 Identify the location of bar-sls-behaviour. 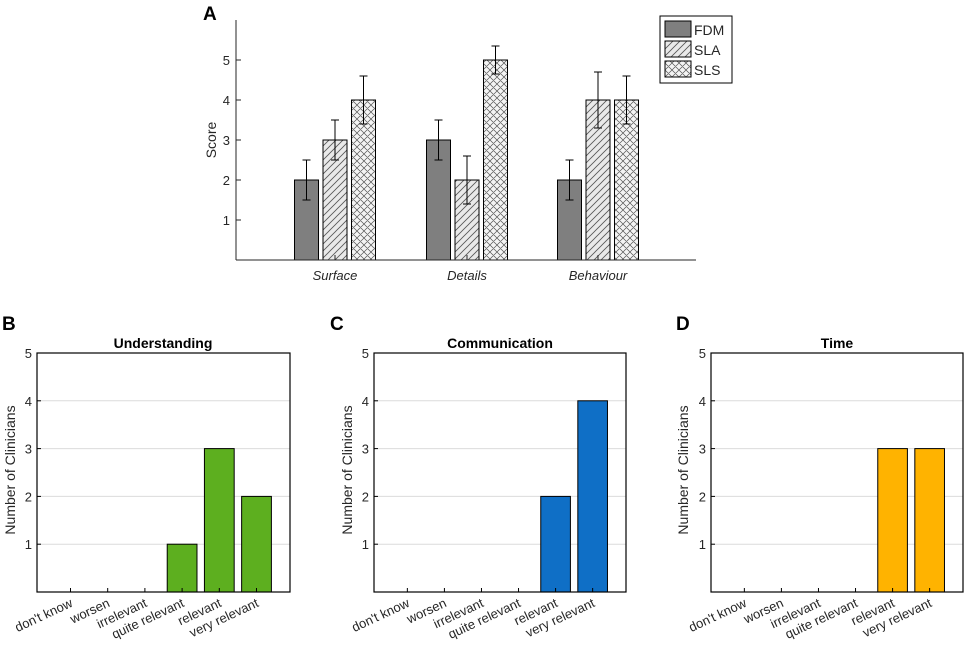
(626, 180).